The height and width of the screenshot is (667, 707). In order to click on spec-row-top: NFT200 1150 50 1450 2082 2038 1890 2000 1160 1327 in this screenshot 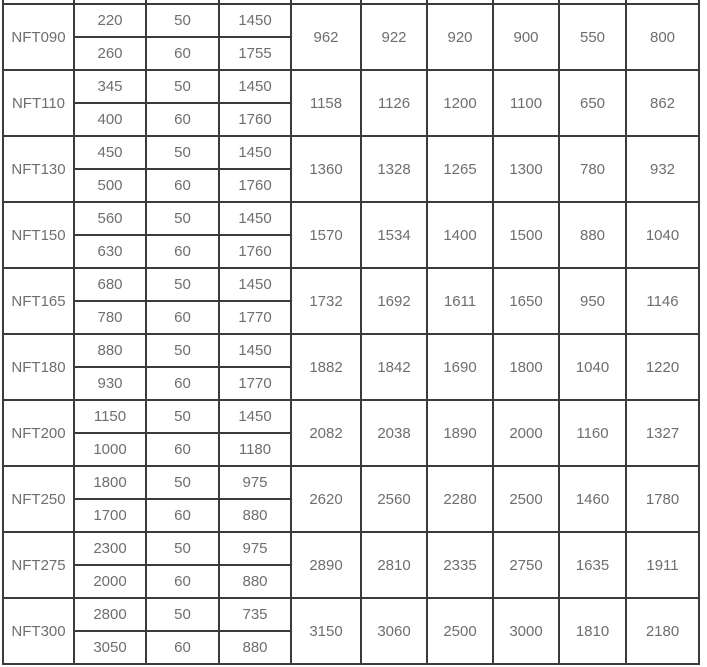, I will do `click(351, 433)`.